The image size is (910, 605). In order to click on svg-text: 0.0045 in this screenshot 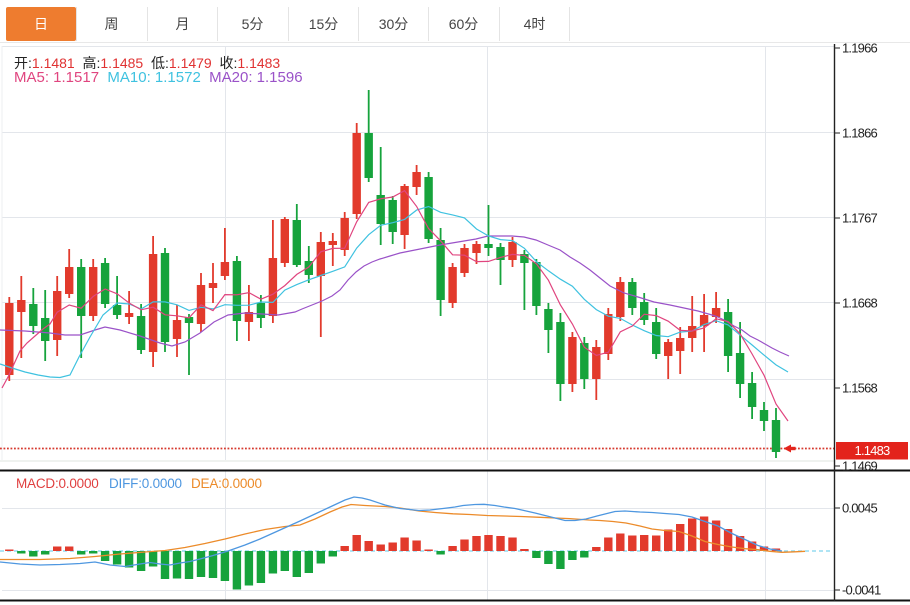, I will do `click(860, 508)`.